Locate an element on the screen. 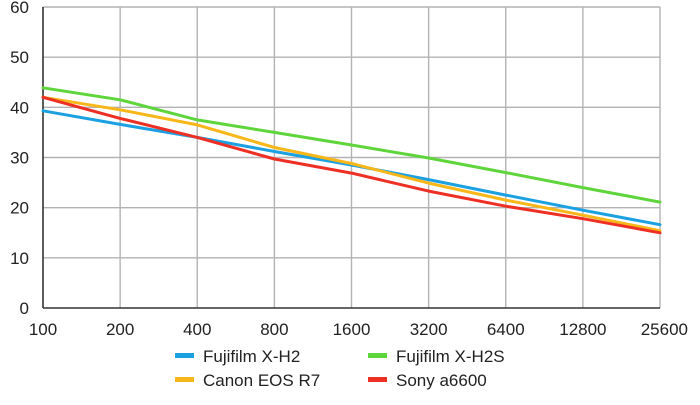 This screenshot has width=700, height=405. legend-swatch-fujifilm-x-h2s is located at coordinates (377, 355).